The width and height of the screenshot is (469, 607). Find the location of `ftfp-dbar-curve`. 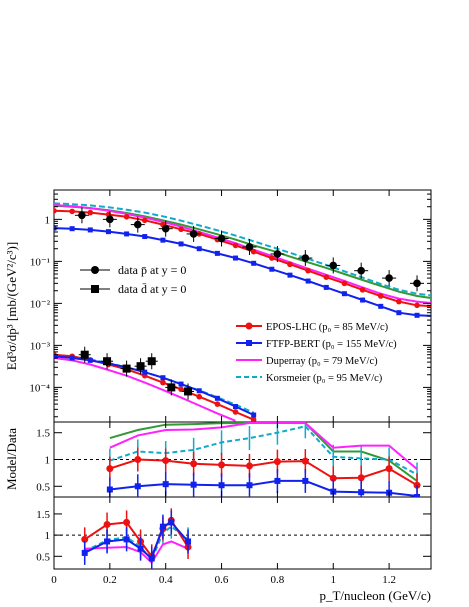

ftfp-dbar-curve is located at coordinates (154, 385).